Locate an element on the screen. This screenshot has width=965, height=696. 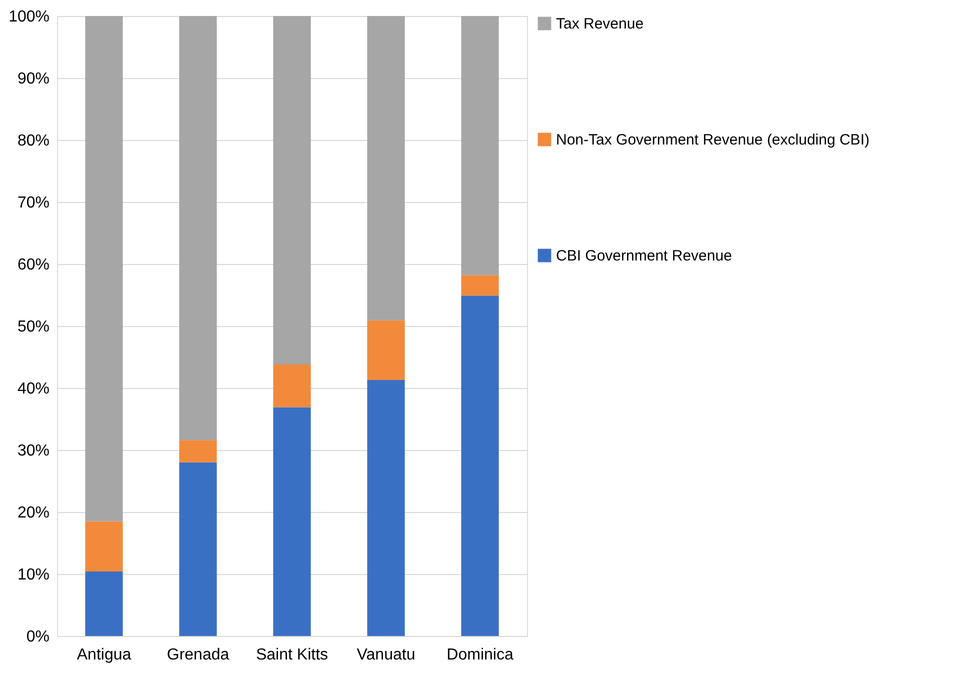
y-tick-label: 40% is located at coordinates (33, 389).